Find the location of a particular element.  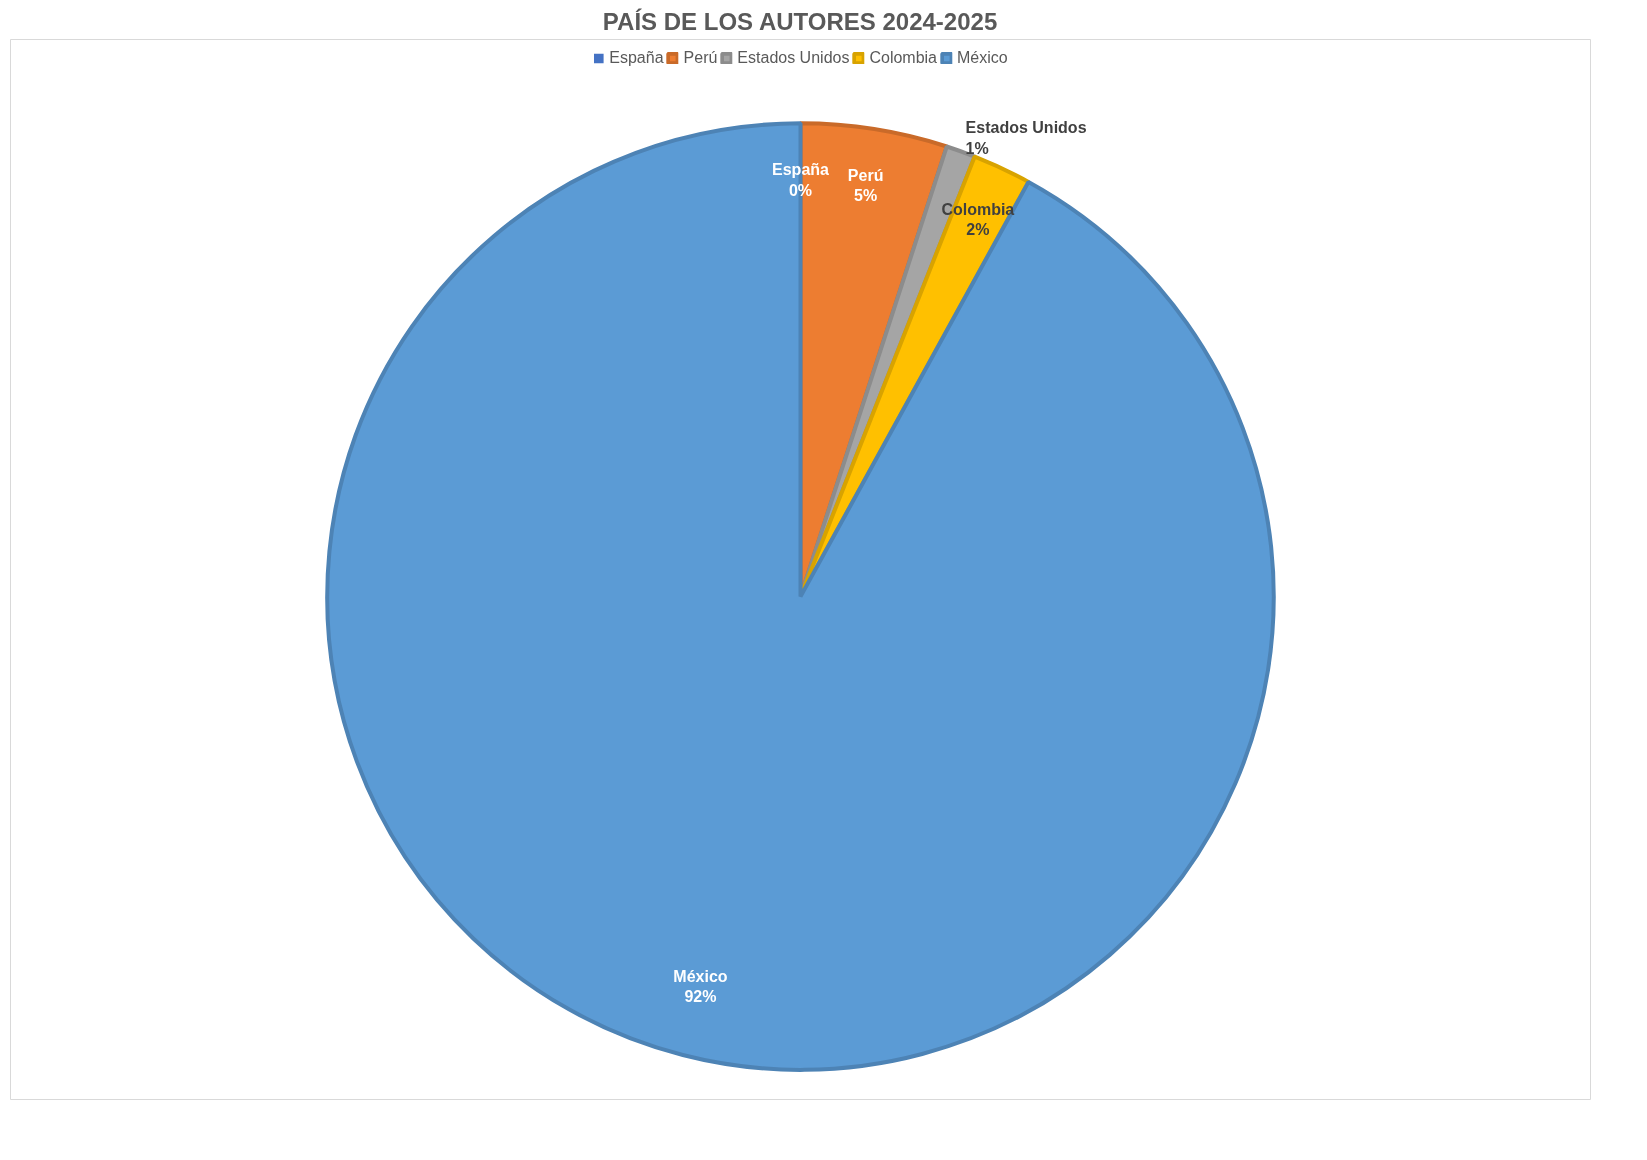

legend-label: Estados Unidos is located at coordinates (793, 58).